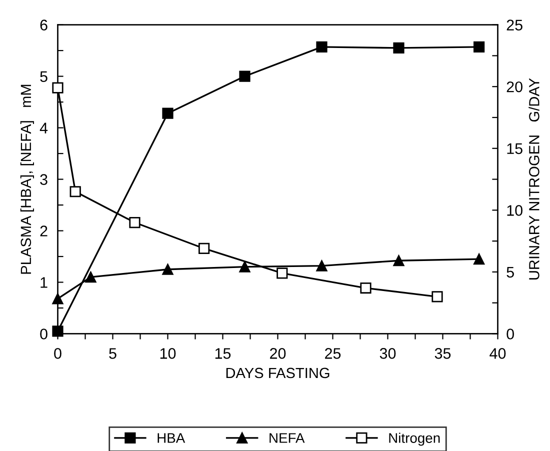  I want to click on y2-tick-label: 20, so click(514, 86).